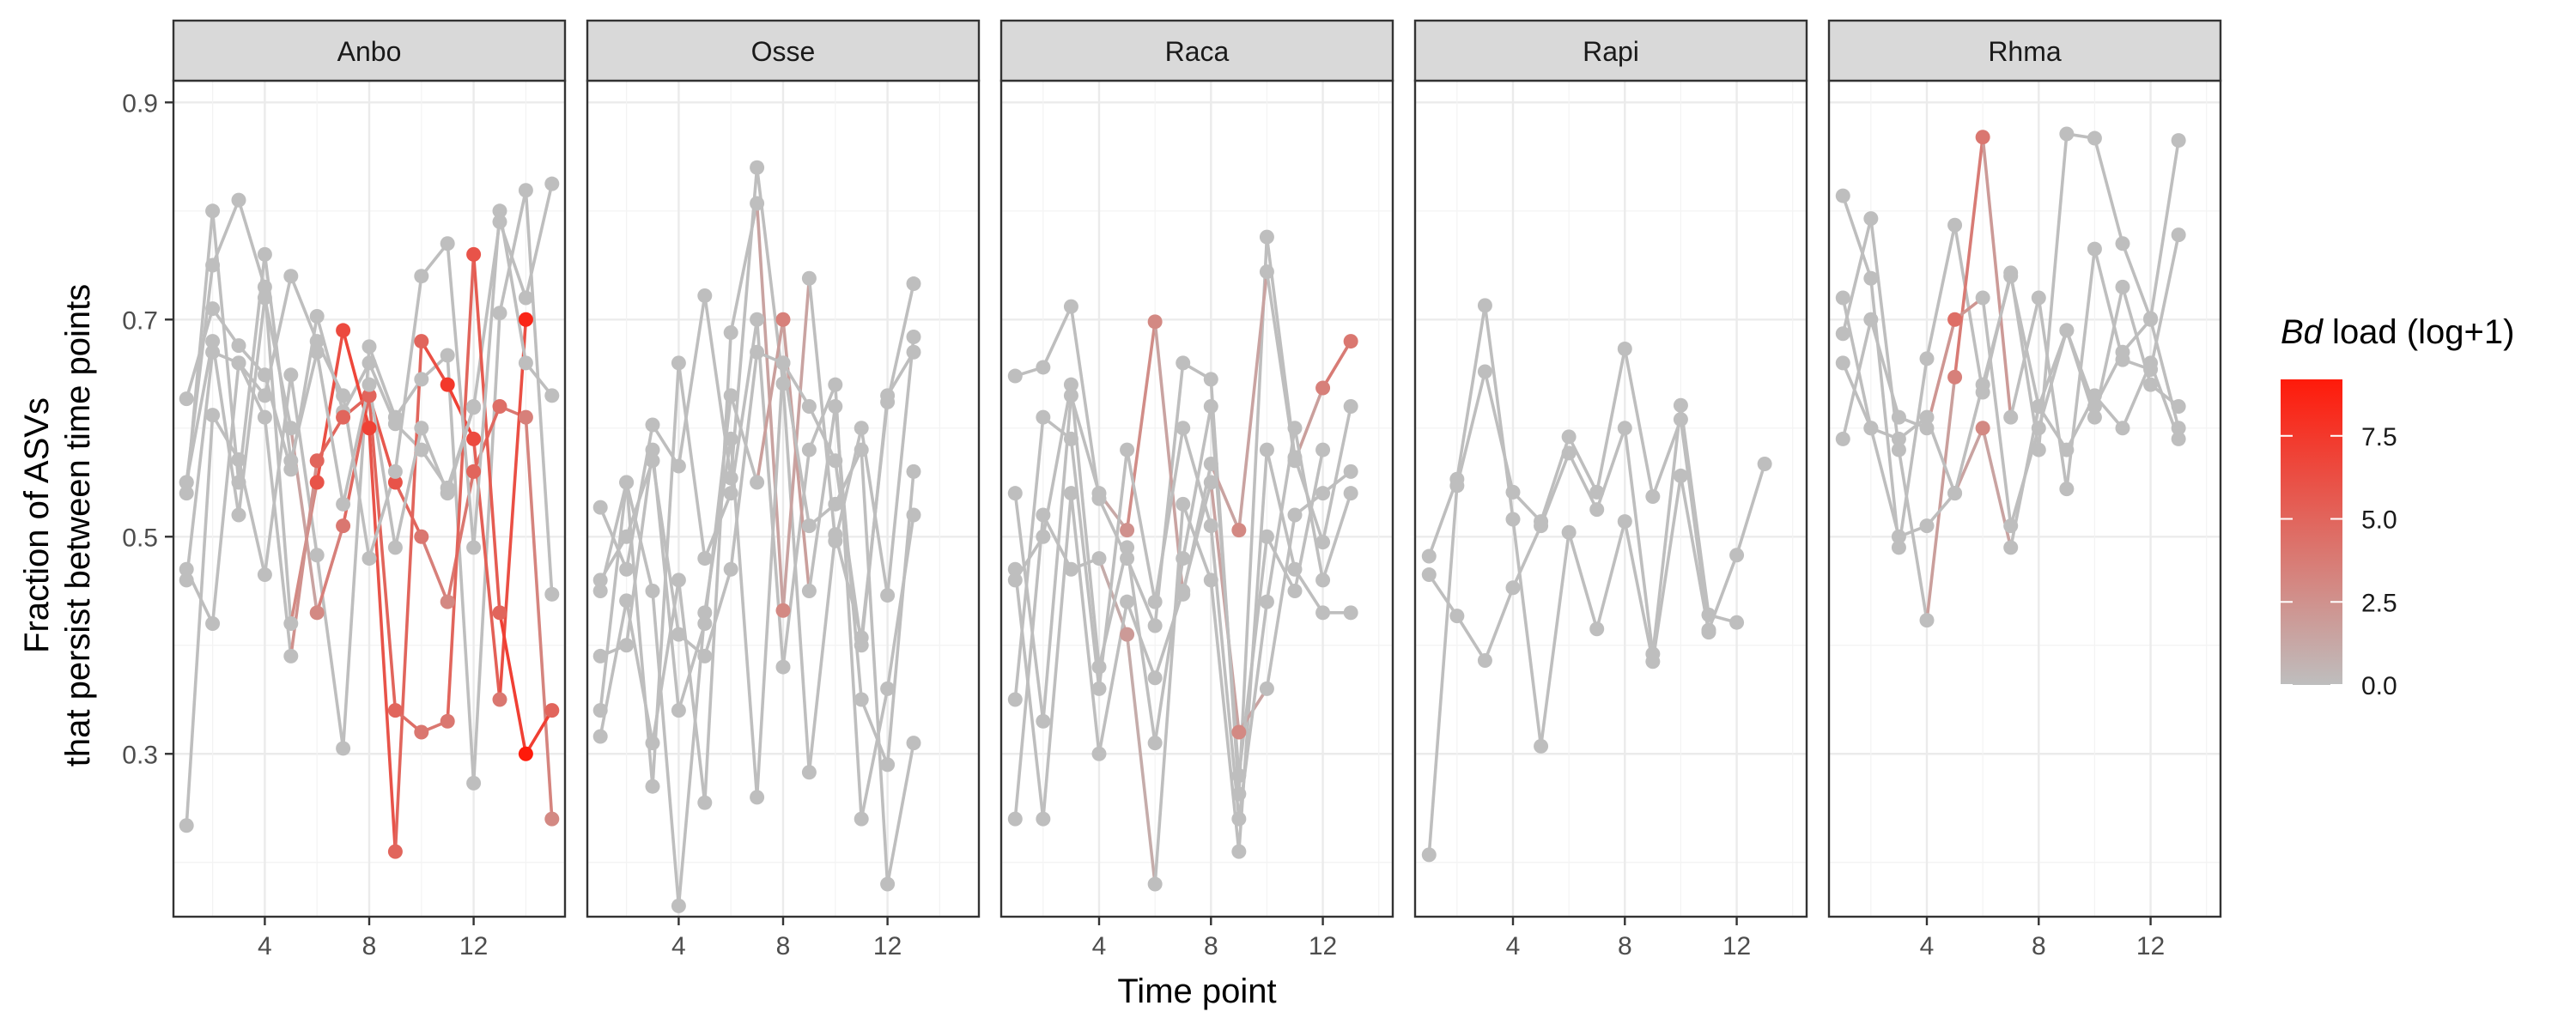 Image resolution: width=2576 pixels, height=1030 pixels. I want to click on x-tick-label: 12, so click(474, 946).